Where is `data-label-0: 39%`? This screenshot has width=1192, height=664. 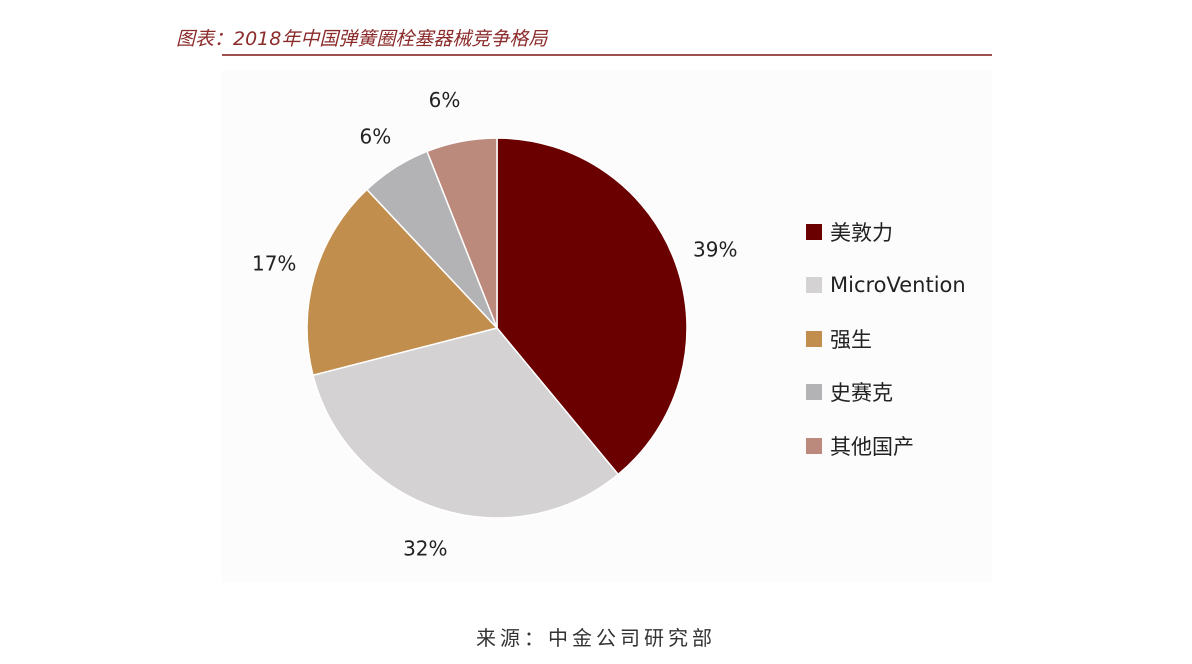 data-label-0: 39% is located at coordinates (715, 249).